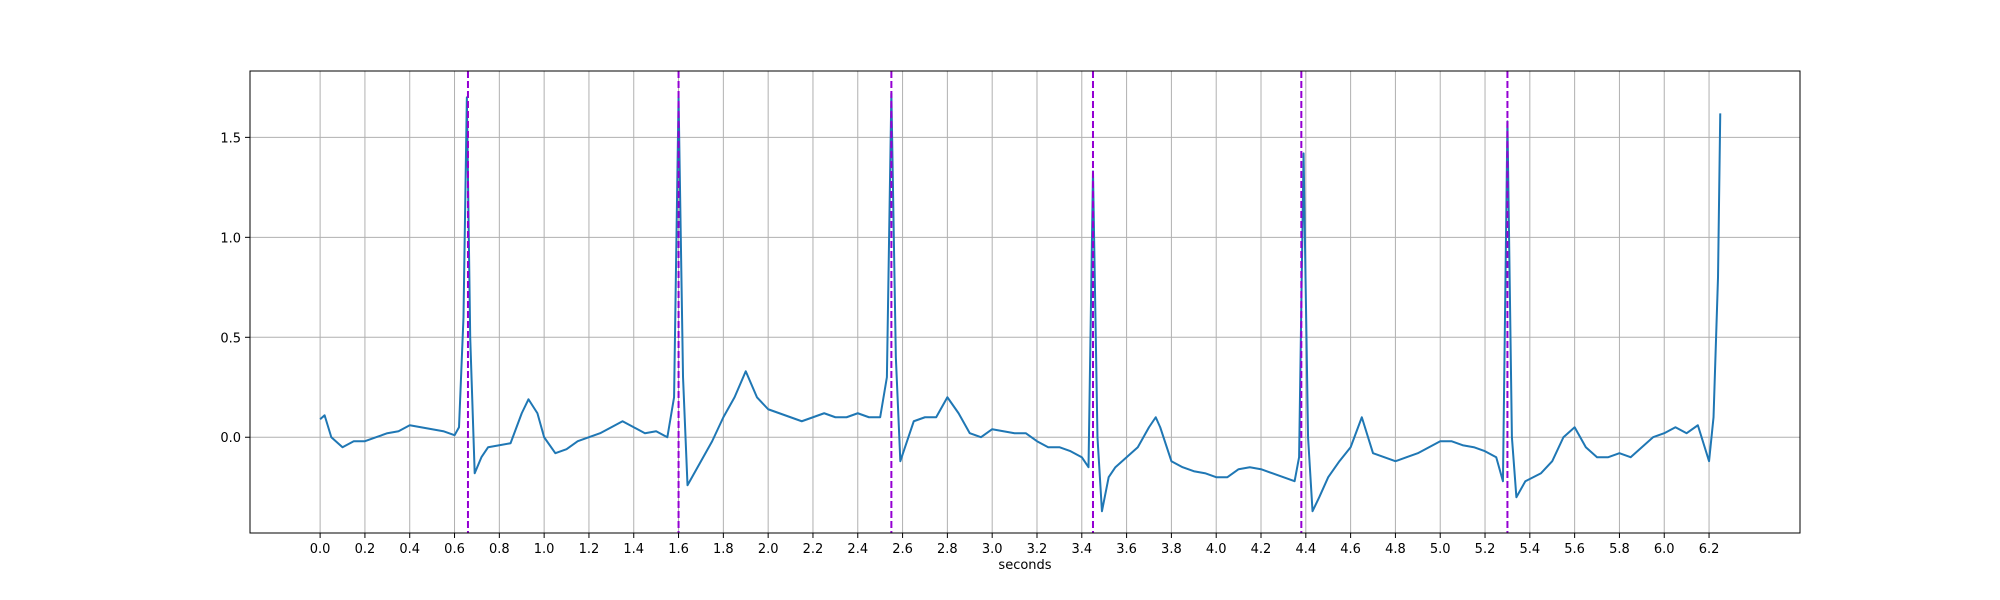 Image resolution: width=2000 pixels, height=600 pixels. I want to click on y-tick-label: 1.0, so click(230, 238).